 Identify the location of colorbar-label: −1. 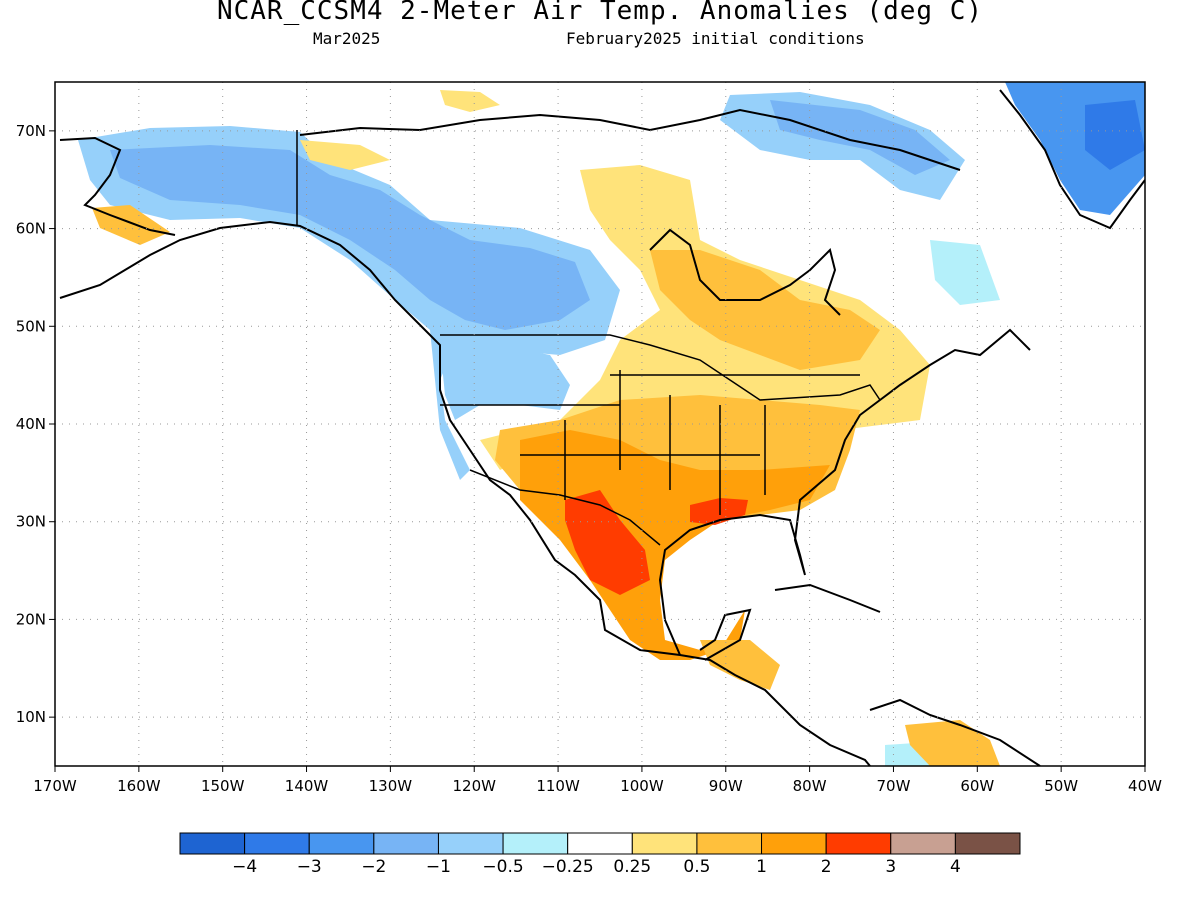
(438, 867).